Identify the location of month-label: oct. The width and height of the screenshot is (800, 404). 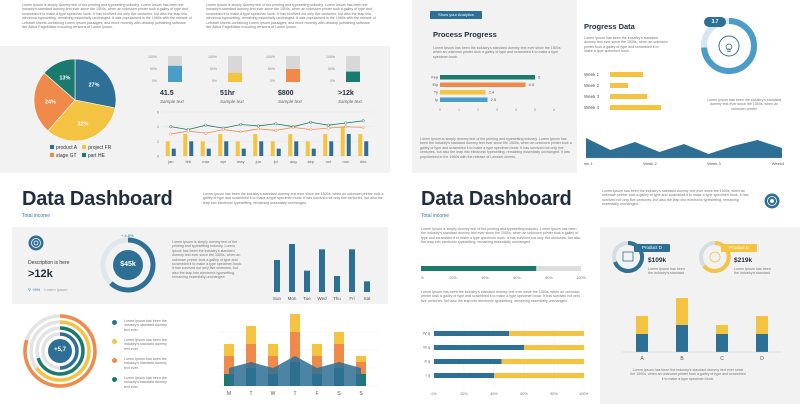
(329, 161).